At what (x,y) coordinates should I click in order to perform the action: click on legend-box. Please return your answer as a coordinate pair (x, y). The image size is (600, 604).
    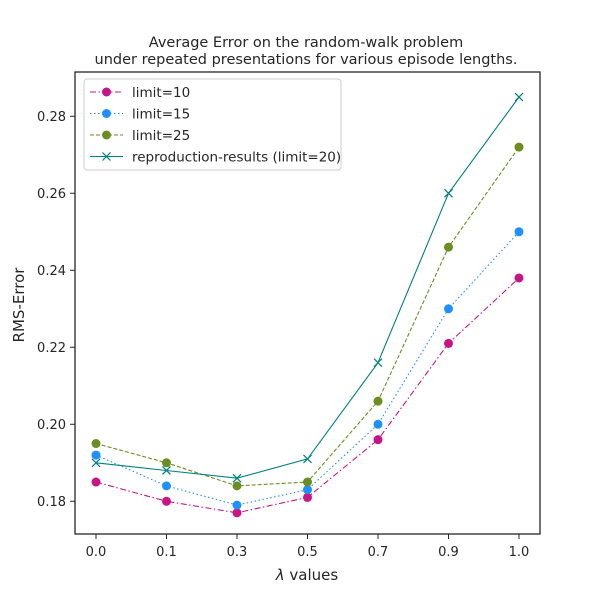
    Looking at the image, I should click on (212, 124).